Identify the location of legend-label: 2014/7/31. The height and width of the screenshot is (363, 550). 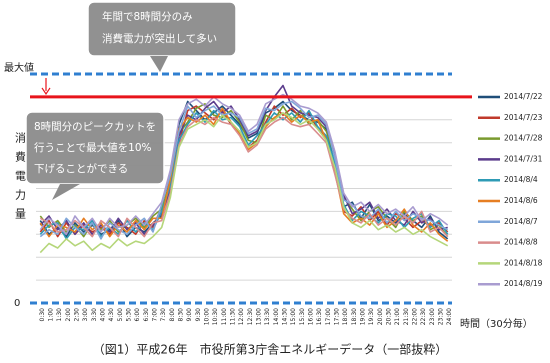
(523, 158).